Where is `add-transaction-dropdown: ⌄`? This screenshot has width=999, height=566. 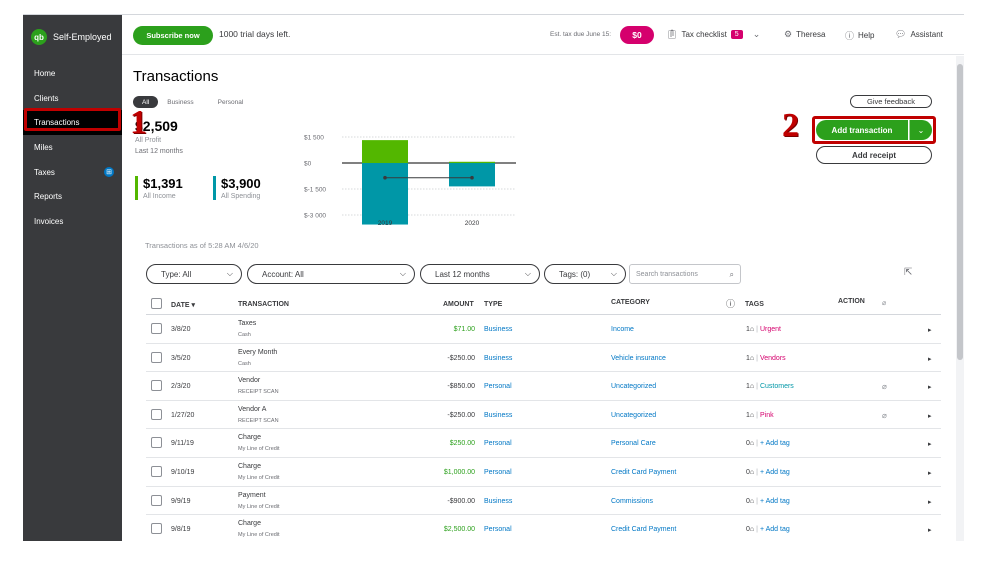 add-transaction-dropdown: ⌄ is located at coordinates (920, 130).